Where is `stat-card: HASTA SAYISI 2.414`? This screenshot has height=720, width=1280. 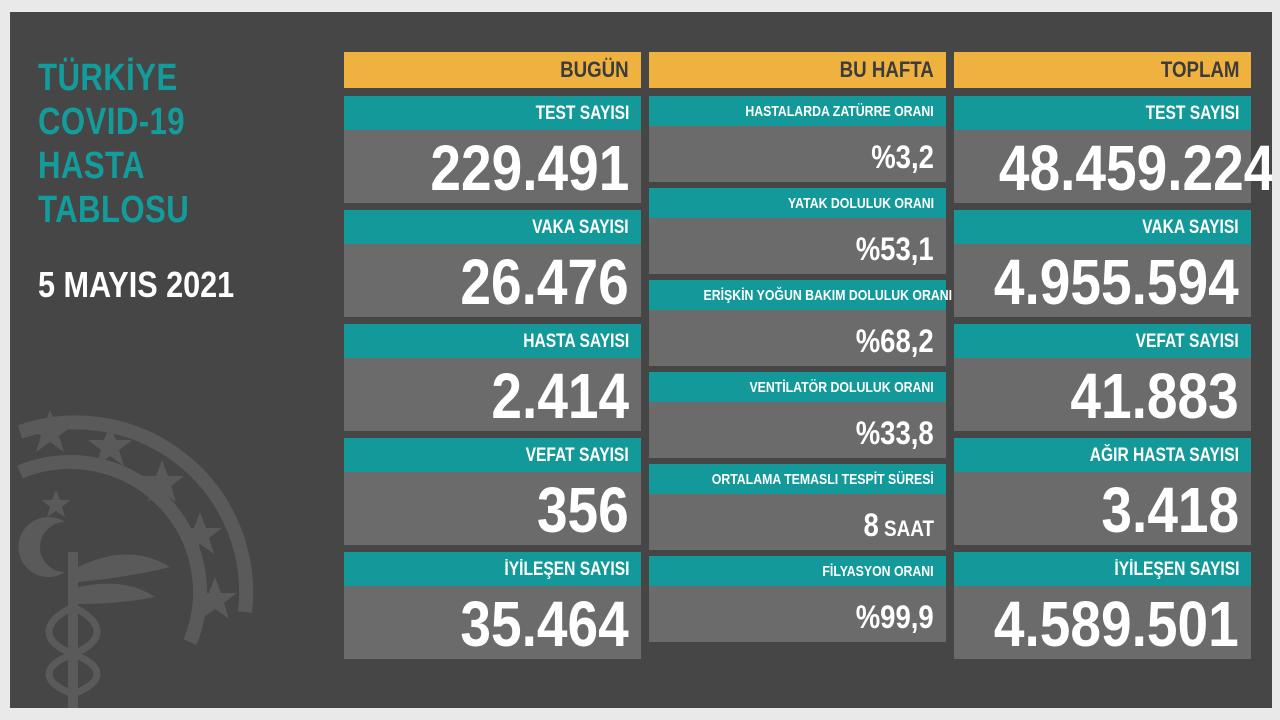
stat-card: HASTA SAYISI 2.414 is located at coordinates (492, 378).